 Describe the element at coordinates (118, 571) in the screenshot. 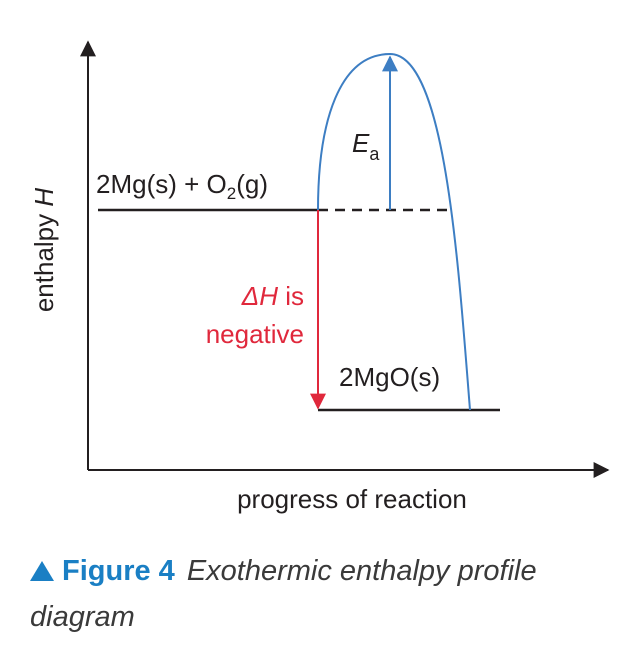

I see `figure-label: Figure 4` at that location.